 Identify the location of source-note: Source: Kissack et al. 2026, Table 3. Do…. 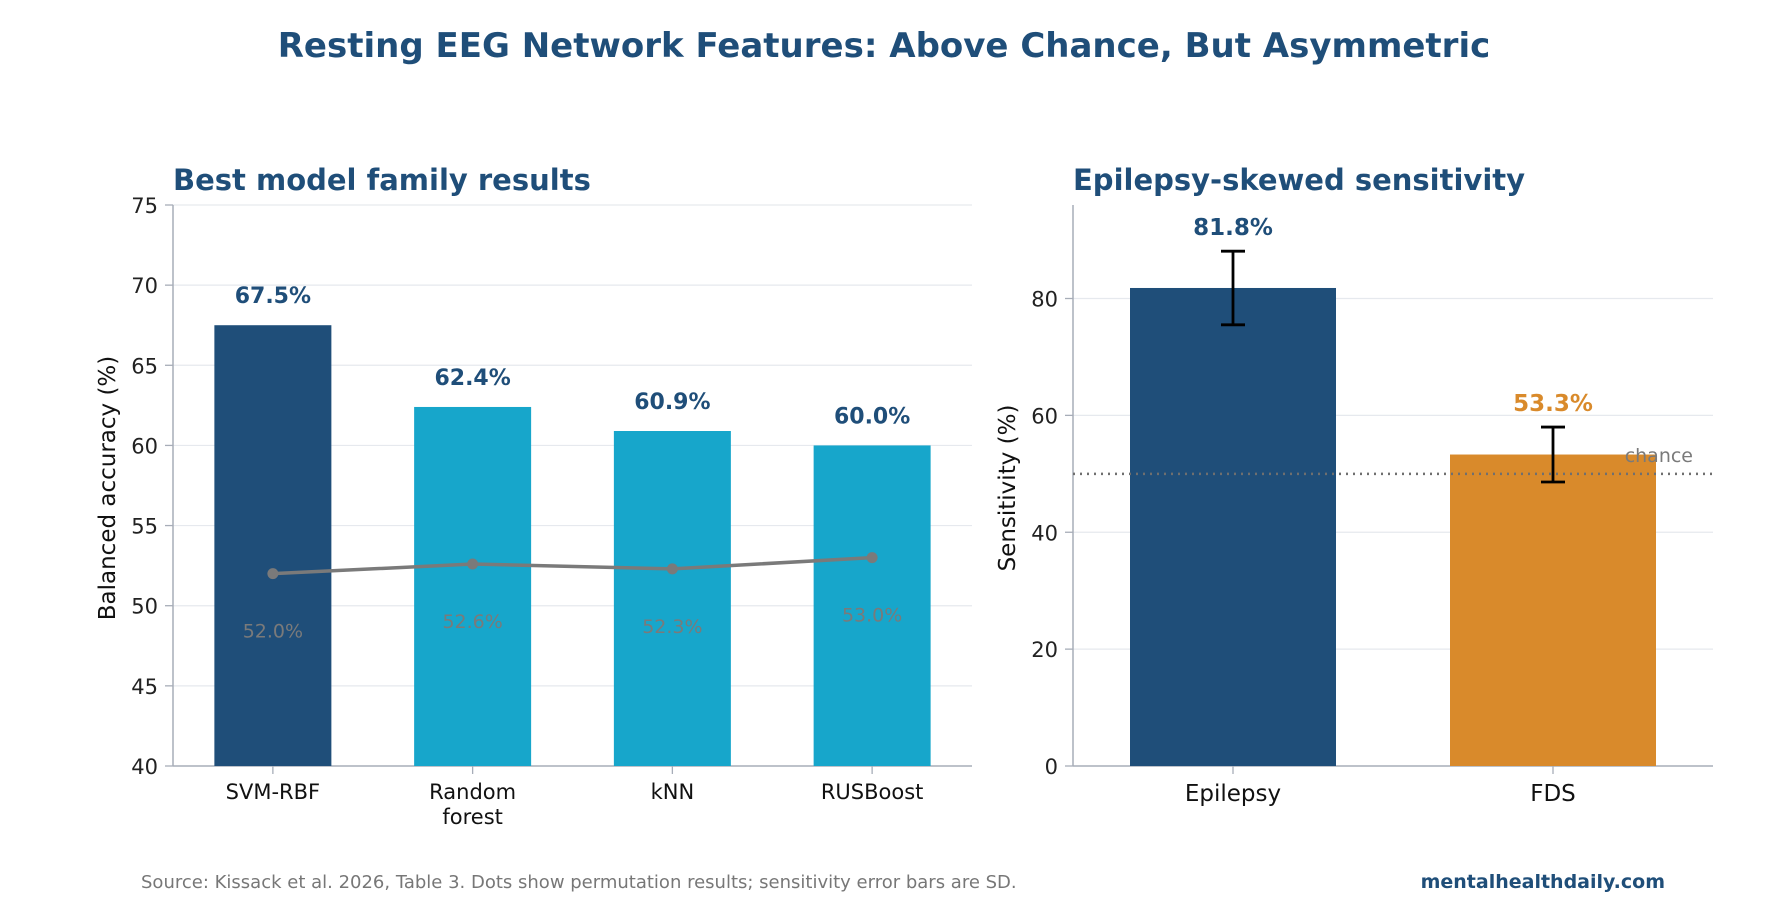
(579, 882).